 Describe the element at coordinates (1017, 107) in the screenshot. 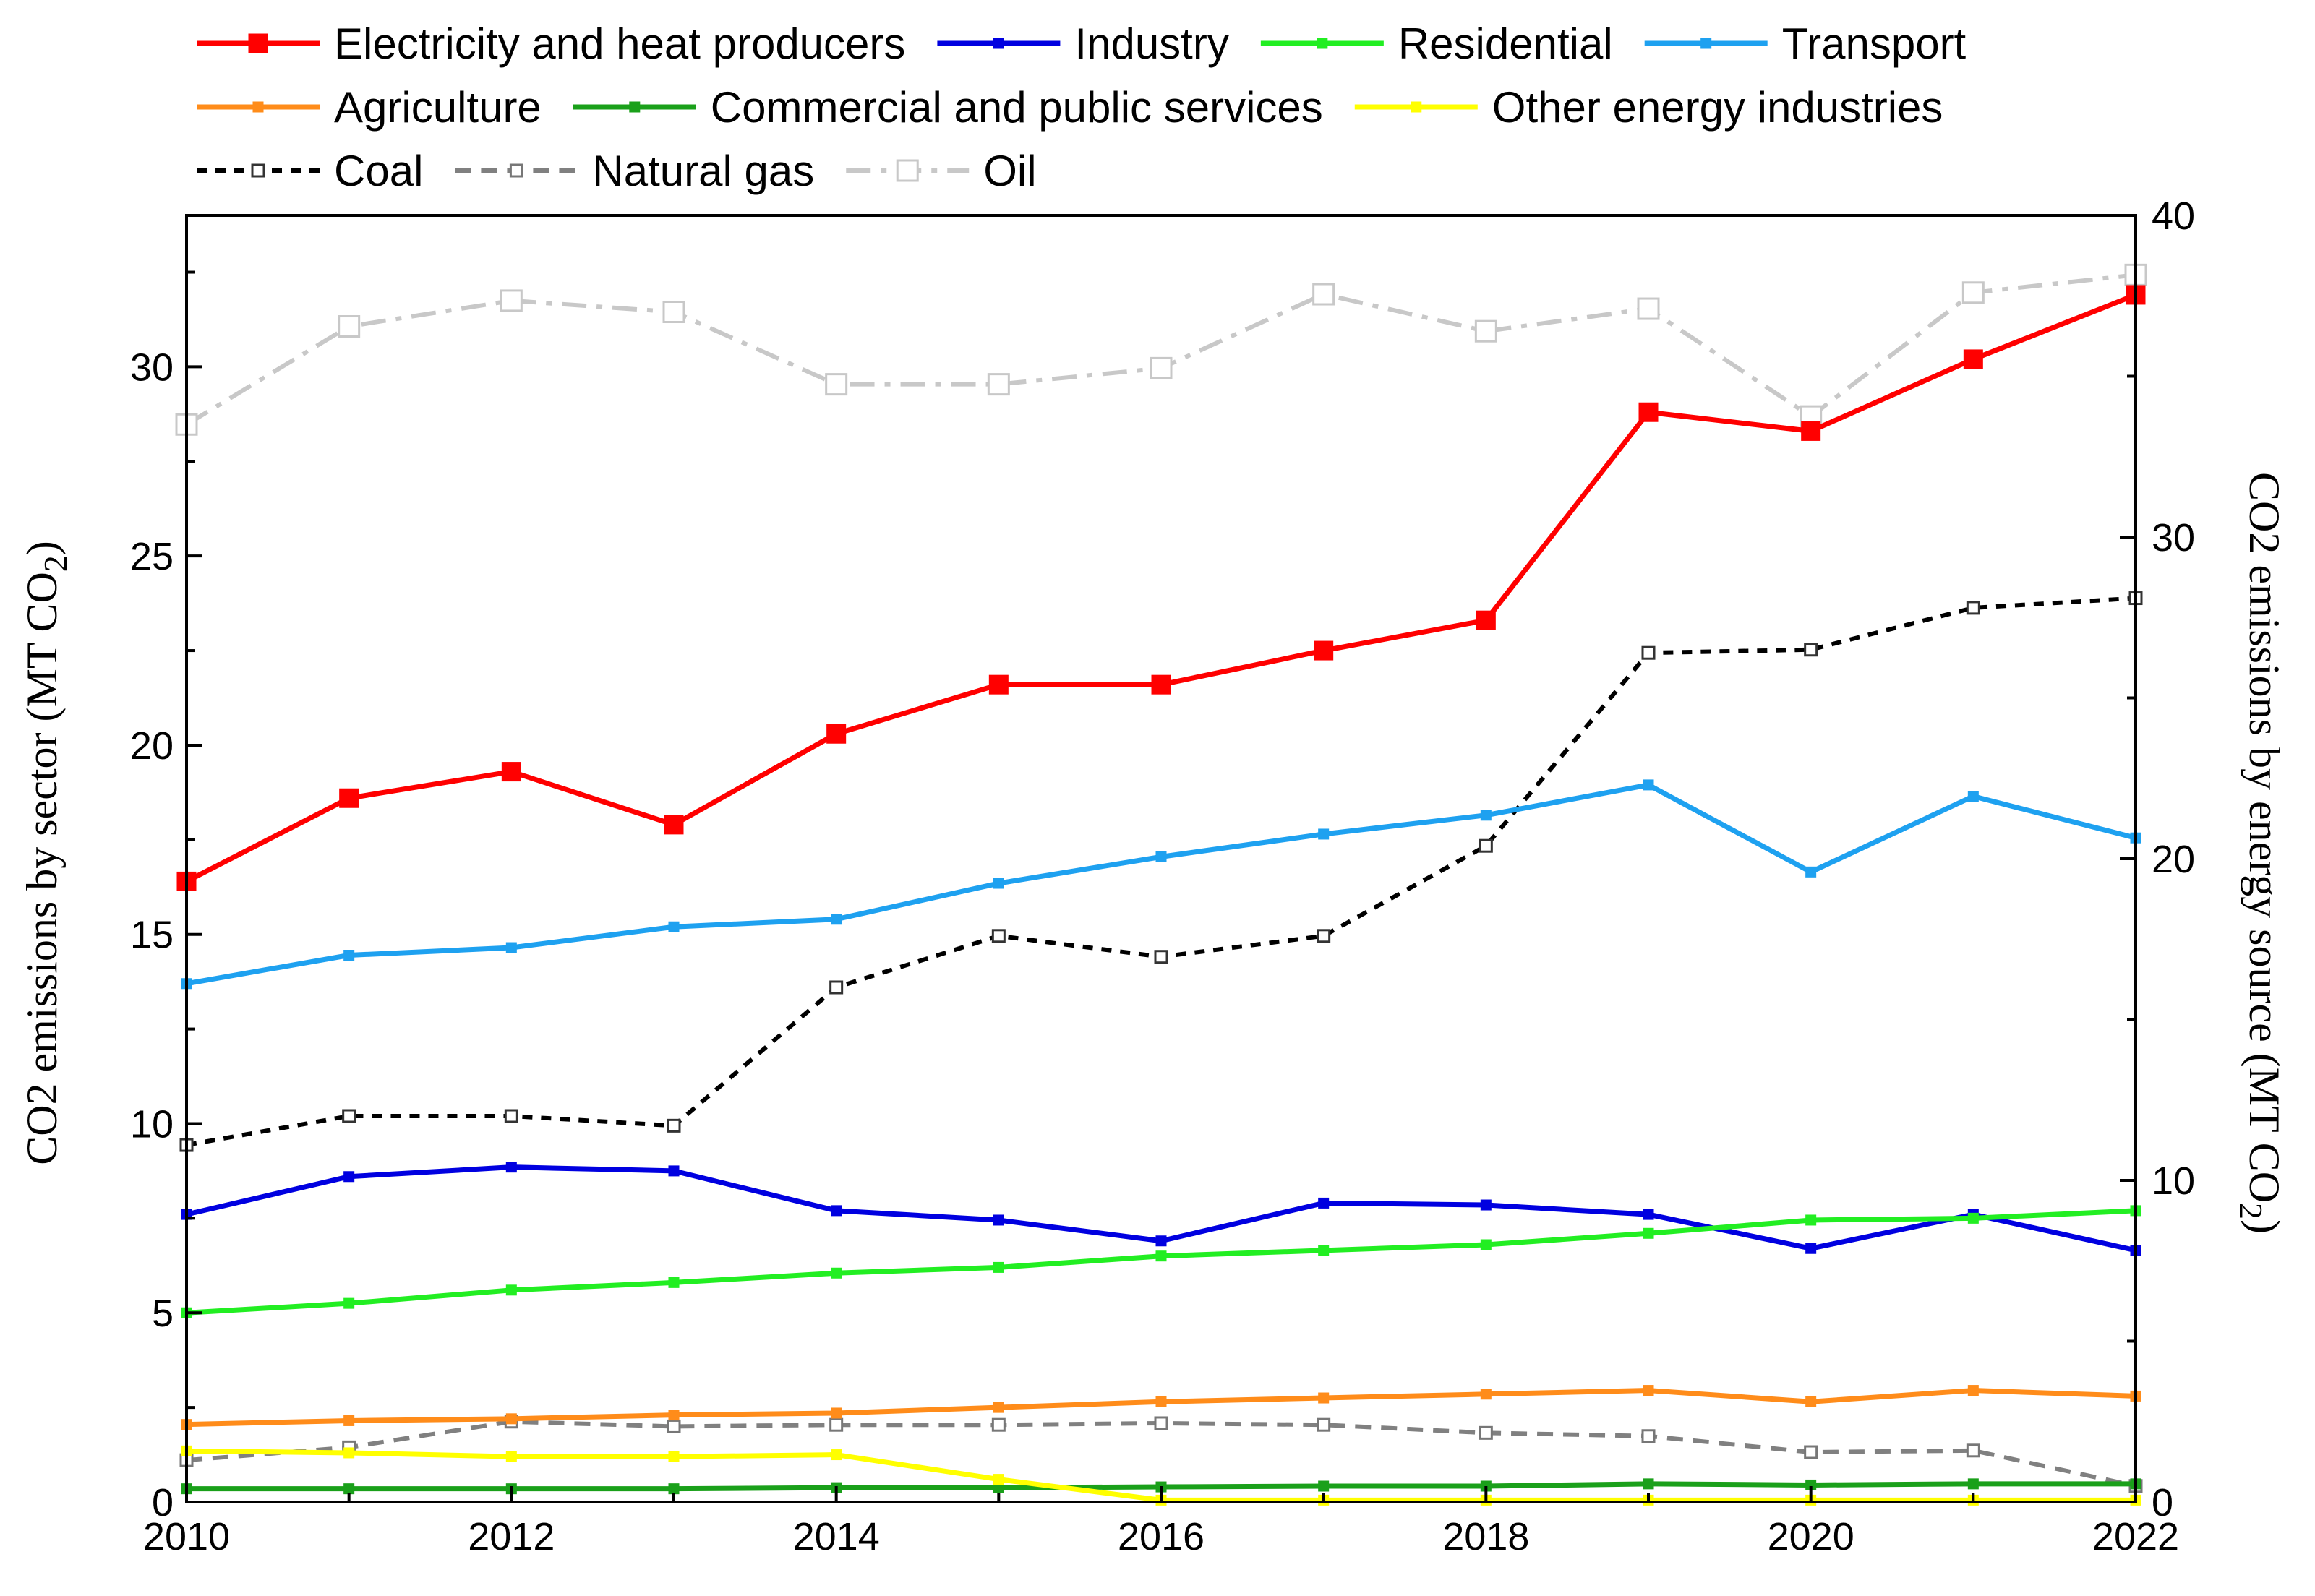

I see `legend-label: Commercial and public services` at that location.